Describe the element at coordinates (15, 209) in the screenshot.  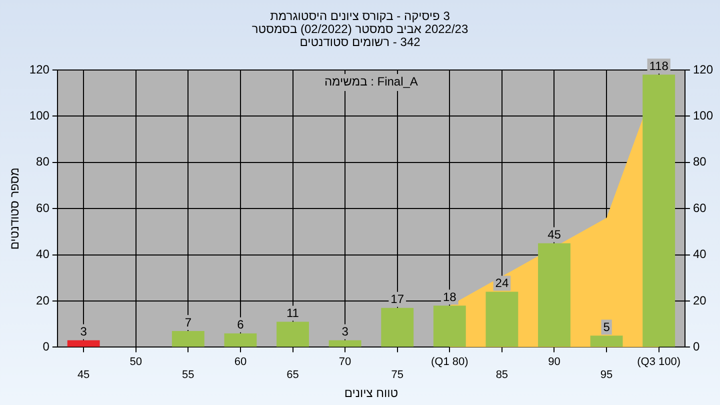
I see `y-axis-title: מספר סטודנטים` at that location.